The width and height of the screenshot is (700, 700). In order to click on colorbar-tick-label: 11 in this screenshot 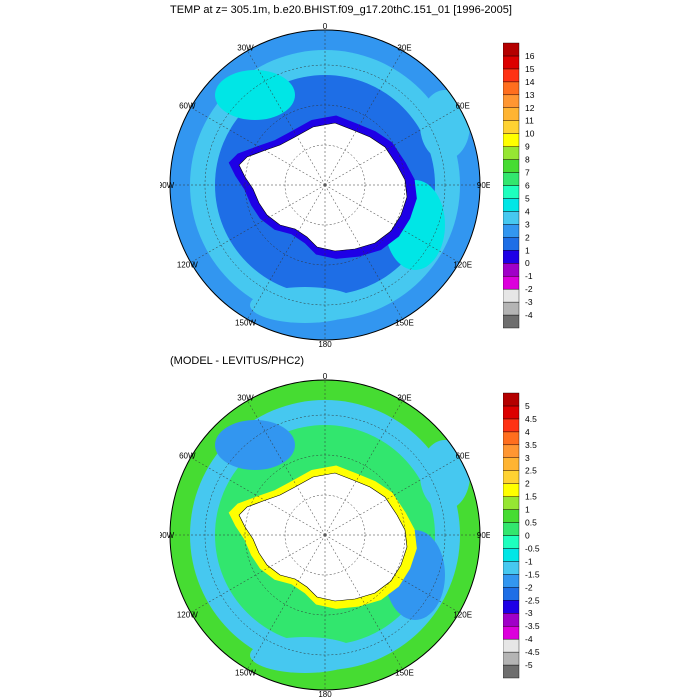, I will do `click(529, 121)`.